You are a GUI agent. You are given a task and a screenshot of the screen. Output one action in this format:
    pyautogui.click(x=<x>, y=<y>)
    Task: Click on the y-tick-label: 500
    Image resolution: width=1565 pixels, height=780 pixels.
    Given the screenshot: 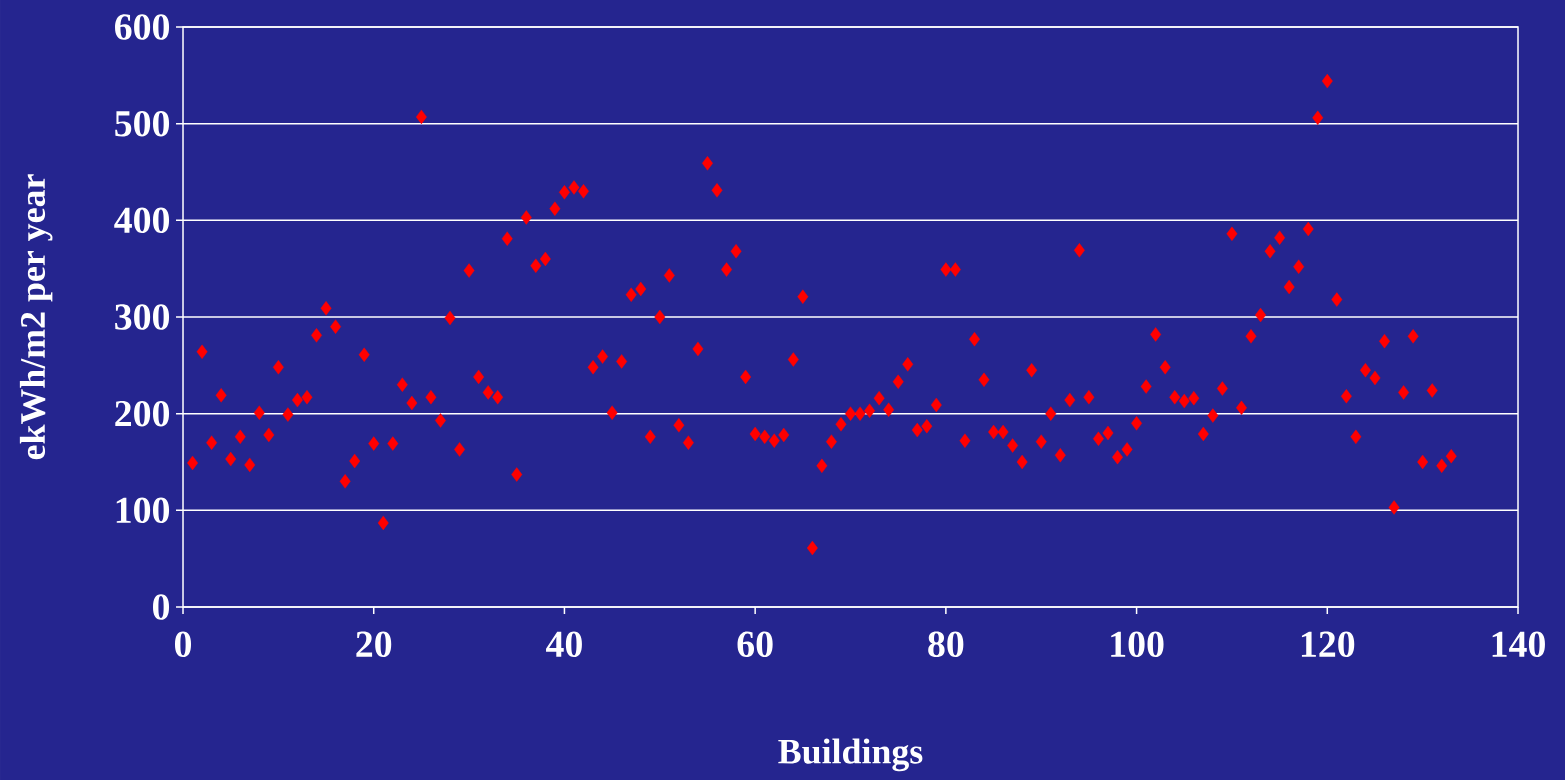 What is the action you would take?
    pyautogui.click(x=142, y=123)
    